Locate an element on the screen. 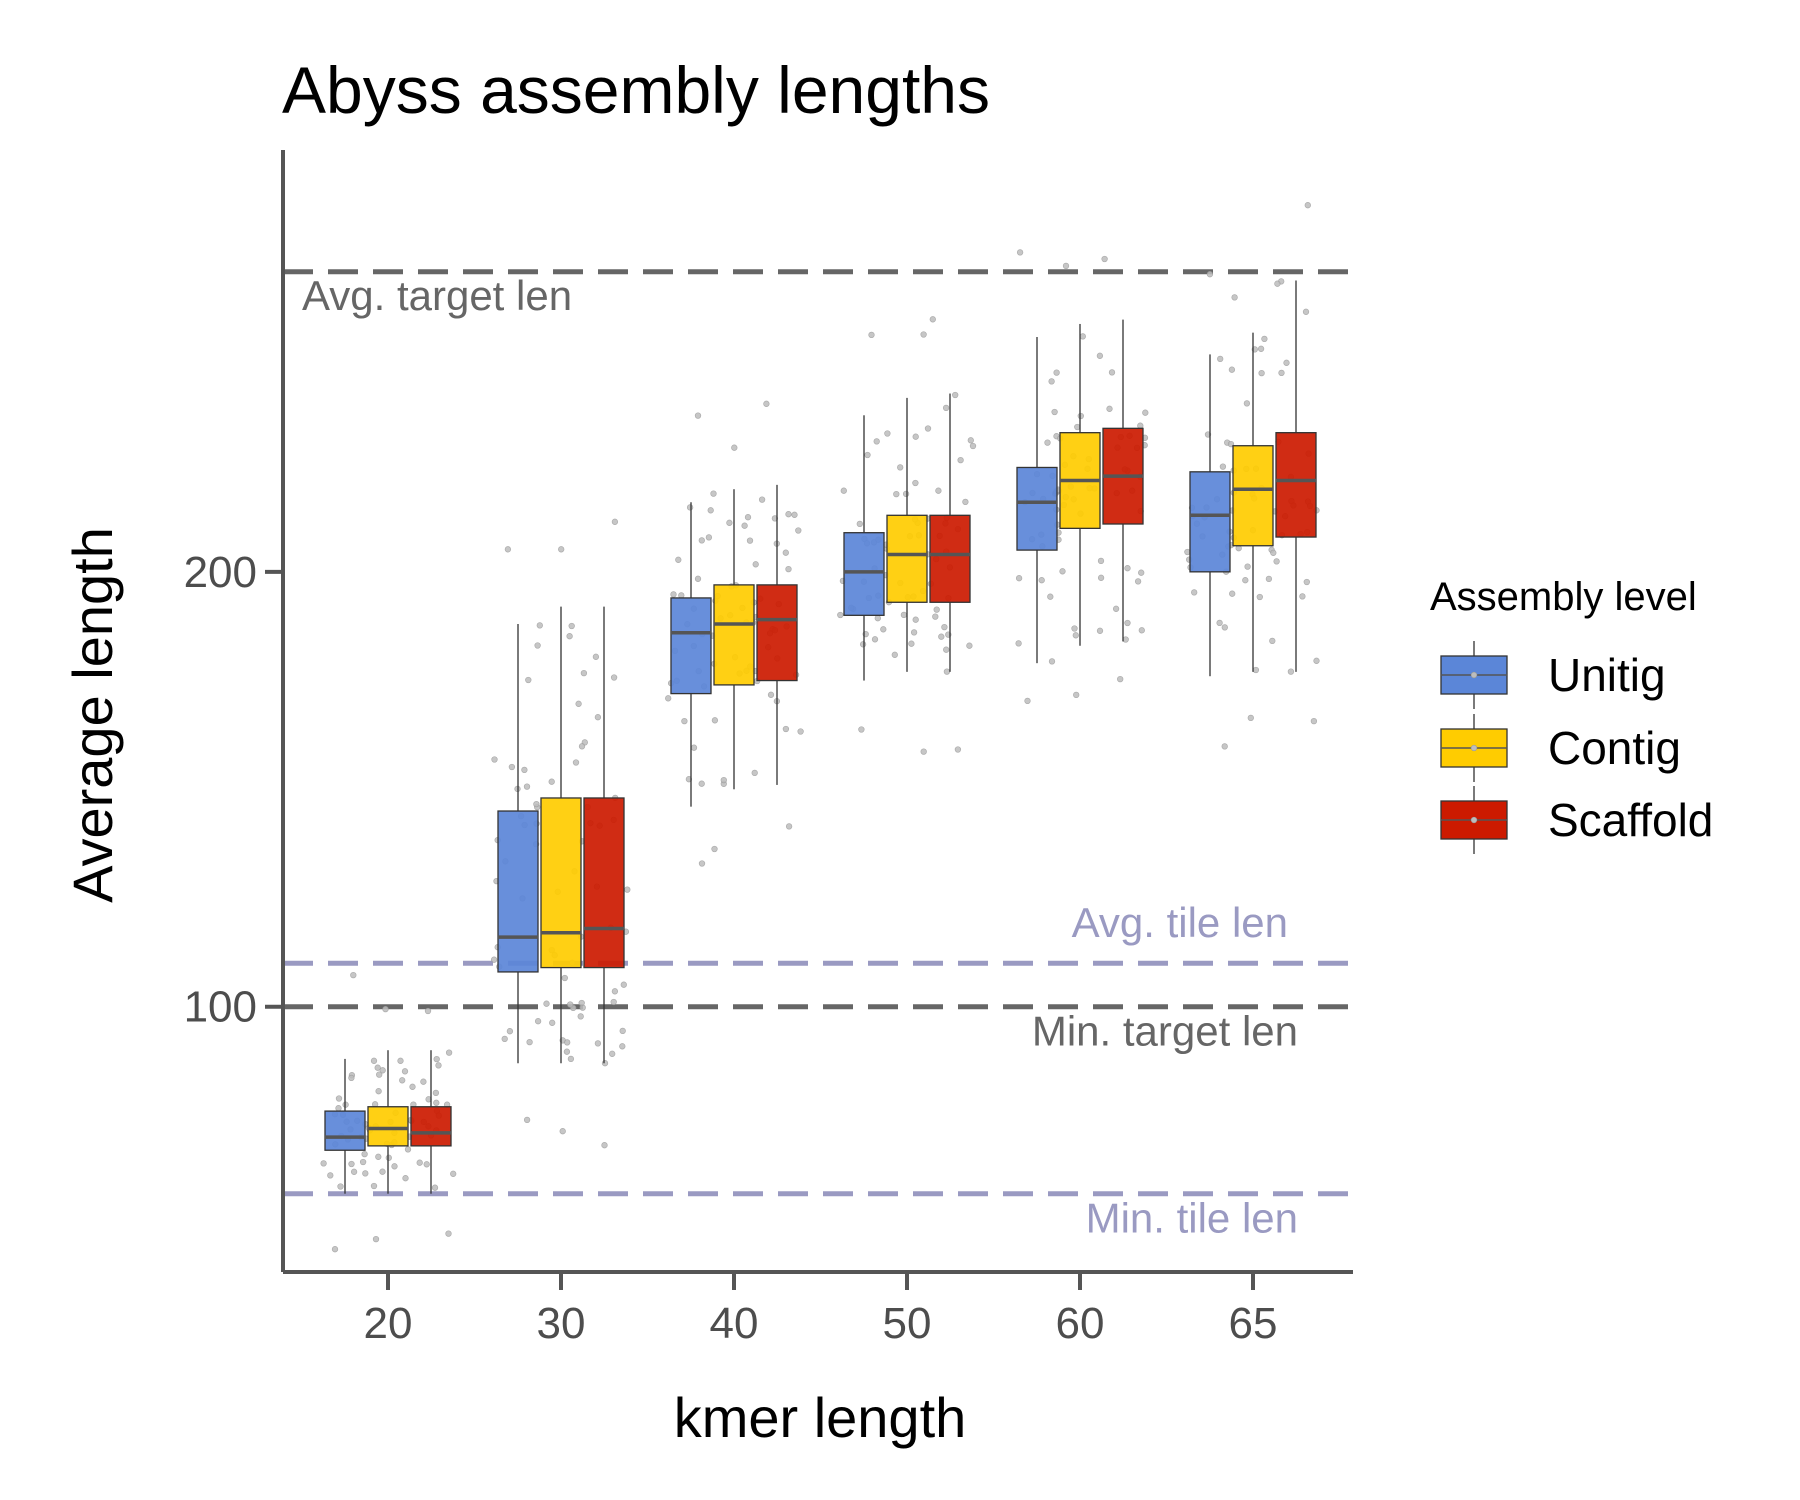 The image size is (1800, 1500). x-tick-label: 40 is located at coordinates (734, 1323).